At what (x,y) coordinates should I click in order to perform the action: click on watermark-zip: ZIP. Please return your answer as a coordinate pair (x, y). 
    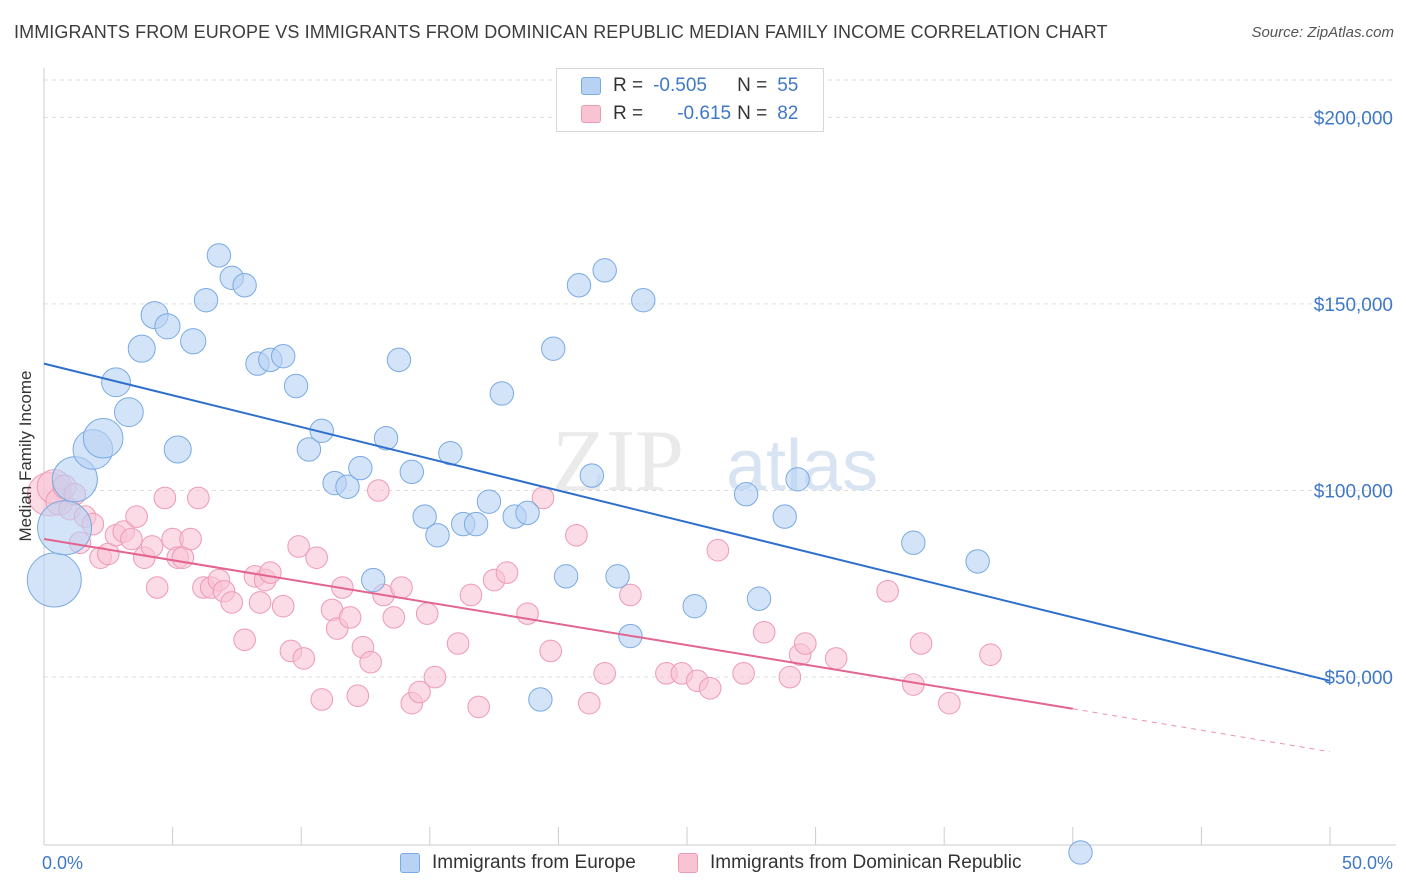
    Looking at the image, I should click on (618, 461).